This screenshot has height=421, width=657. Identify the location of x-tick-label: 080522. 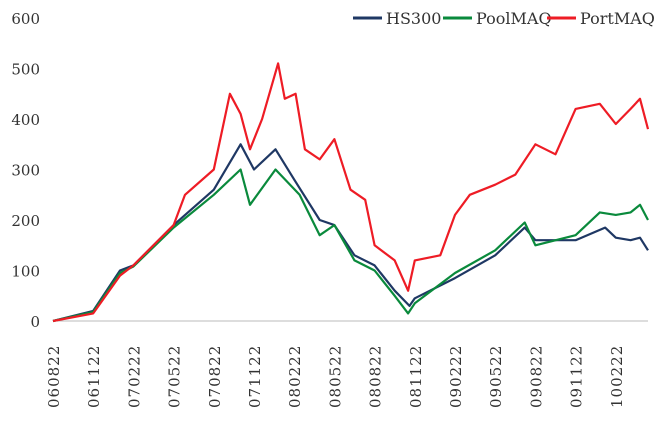
(335, 376).